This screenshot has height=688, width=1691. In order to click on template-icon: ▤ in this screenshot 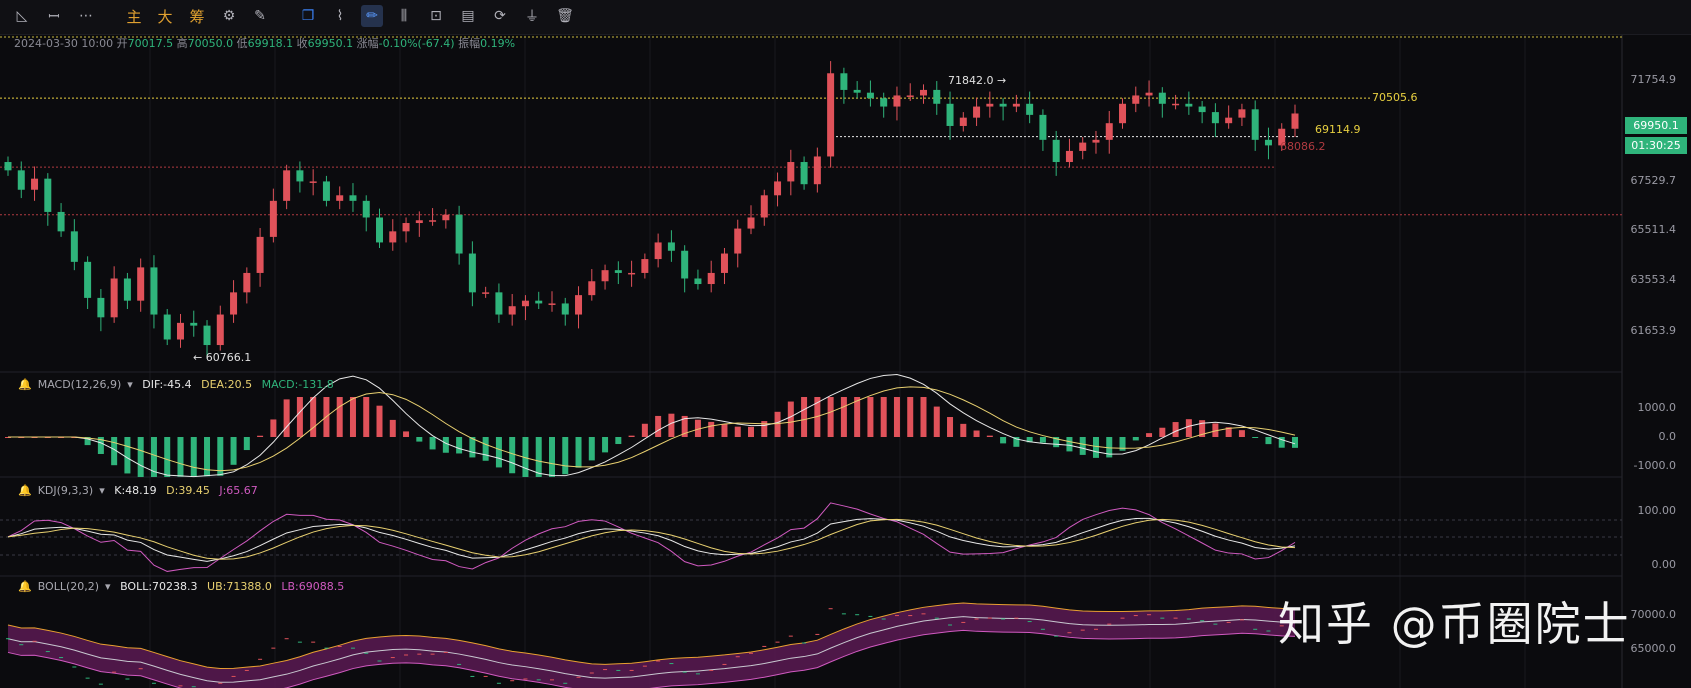, I will do `click(468, 16)`.